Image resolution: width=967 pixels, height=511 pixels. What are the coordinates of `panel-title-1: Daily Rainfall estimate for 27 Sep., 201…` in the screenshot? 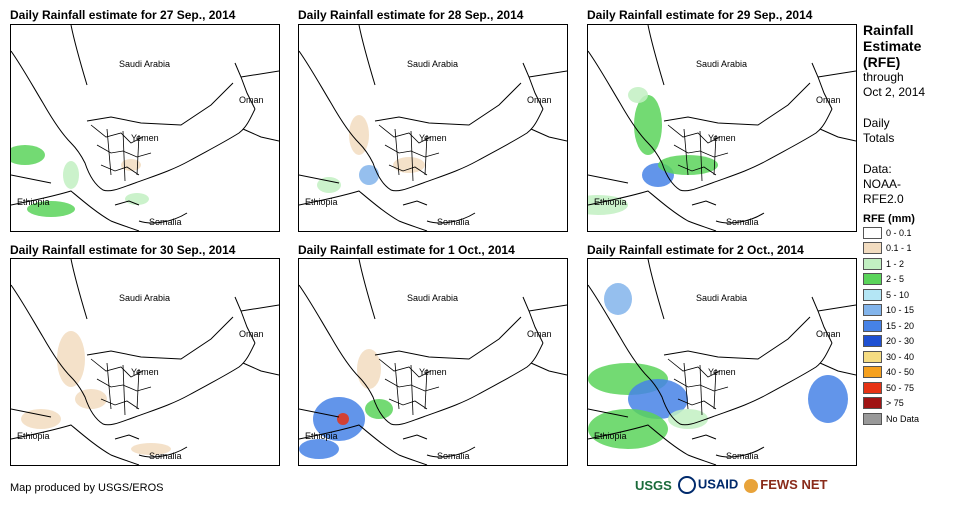 It's located at (123, 15).